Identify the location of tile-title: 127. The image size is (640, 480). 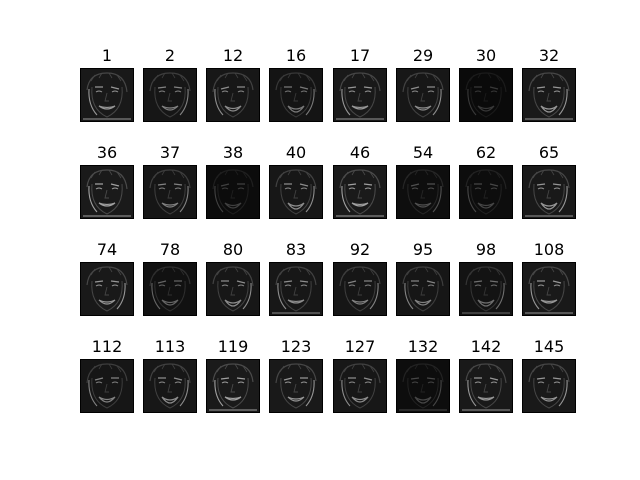
(360, 346).